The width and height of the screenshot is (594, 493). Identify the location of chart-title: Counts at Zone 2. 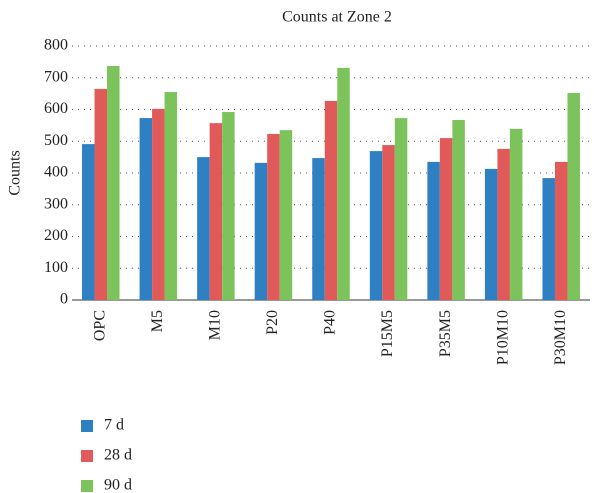
(337, 17).